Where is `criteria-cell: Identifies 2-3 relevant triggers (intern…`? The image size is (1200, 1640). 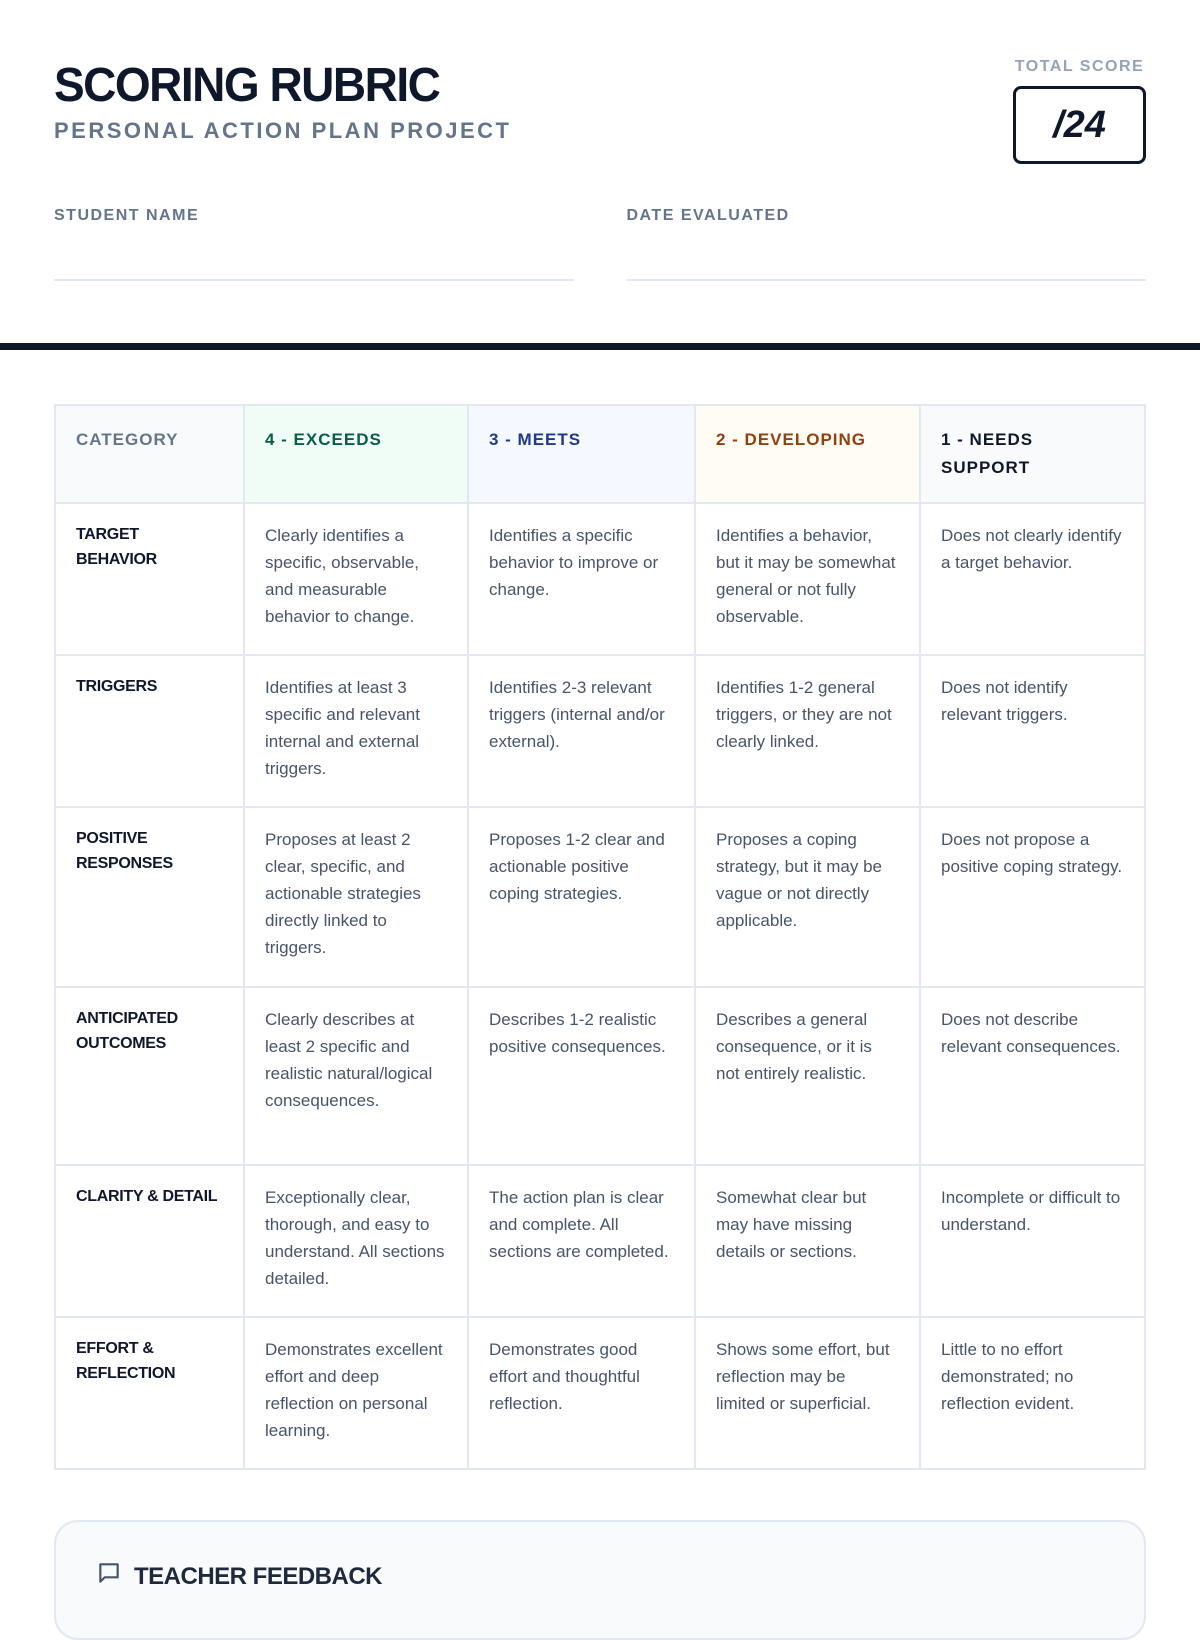
criteria-cell: Identifies 2-3 relevant triggers (intern… is located at coordinates (581, 731).